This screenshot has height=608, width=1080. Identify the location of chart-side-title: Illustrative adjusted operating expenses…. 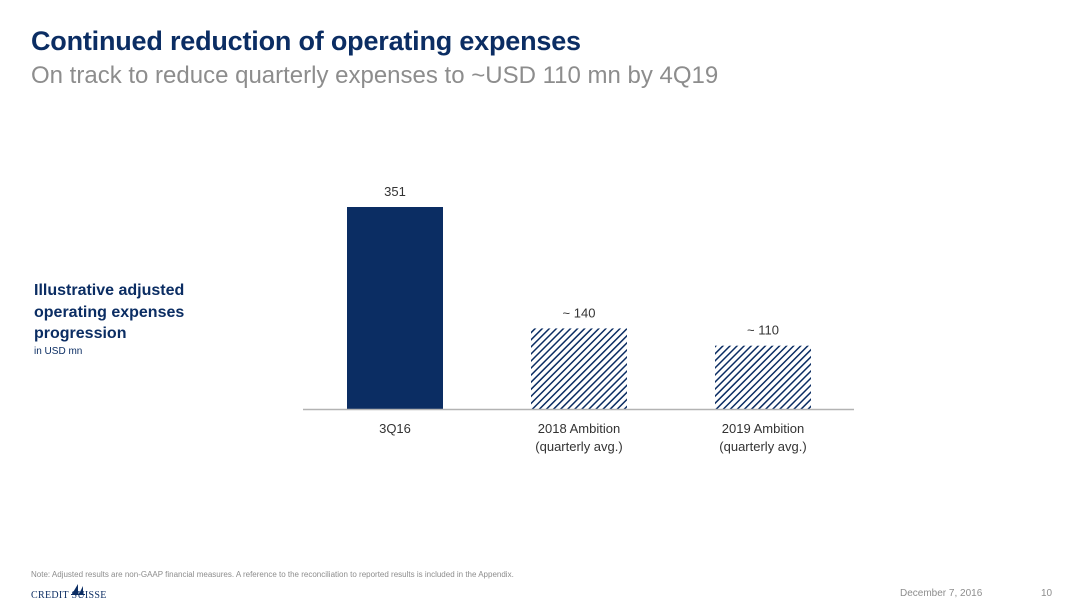
(109, 312).